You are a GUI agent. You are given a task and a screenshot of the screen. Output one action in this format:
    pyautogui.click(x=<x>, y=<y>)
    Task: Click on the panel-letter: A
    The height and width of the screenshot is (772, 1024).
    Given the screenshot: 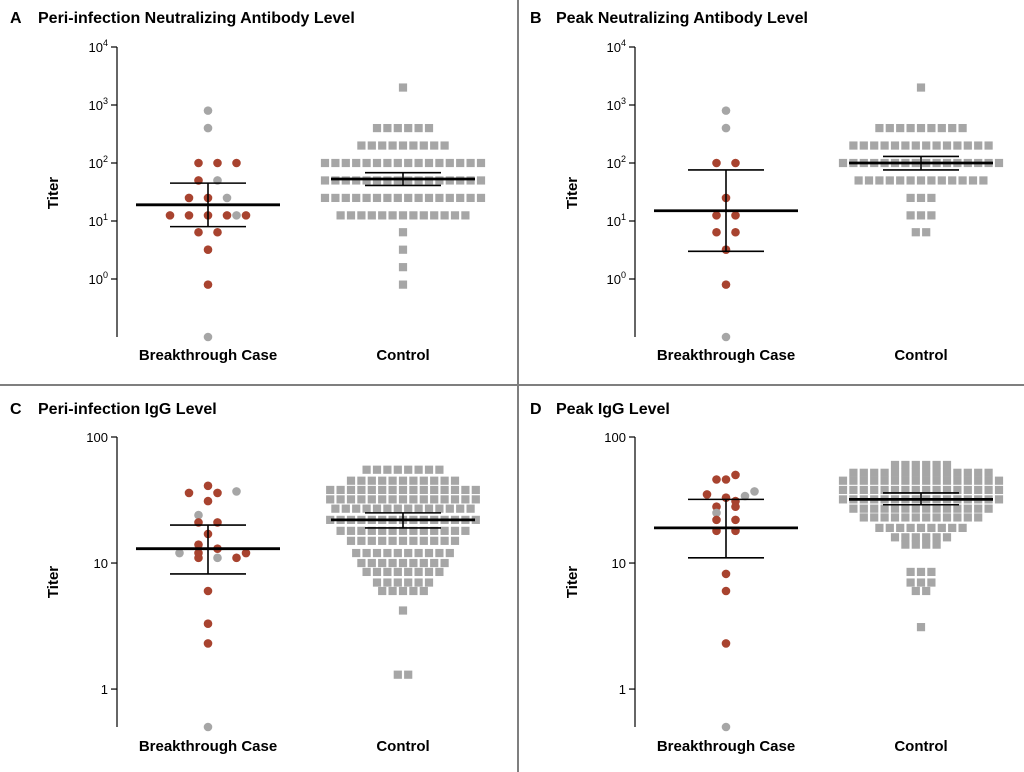 What is the action you would take?
    pyautogui.click(x=16, y=18)
    